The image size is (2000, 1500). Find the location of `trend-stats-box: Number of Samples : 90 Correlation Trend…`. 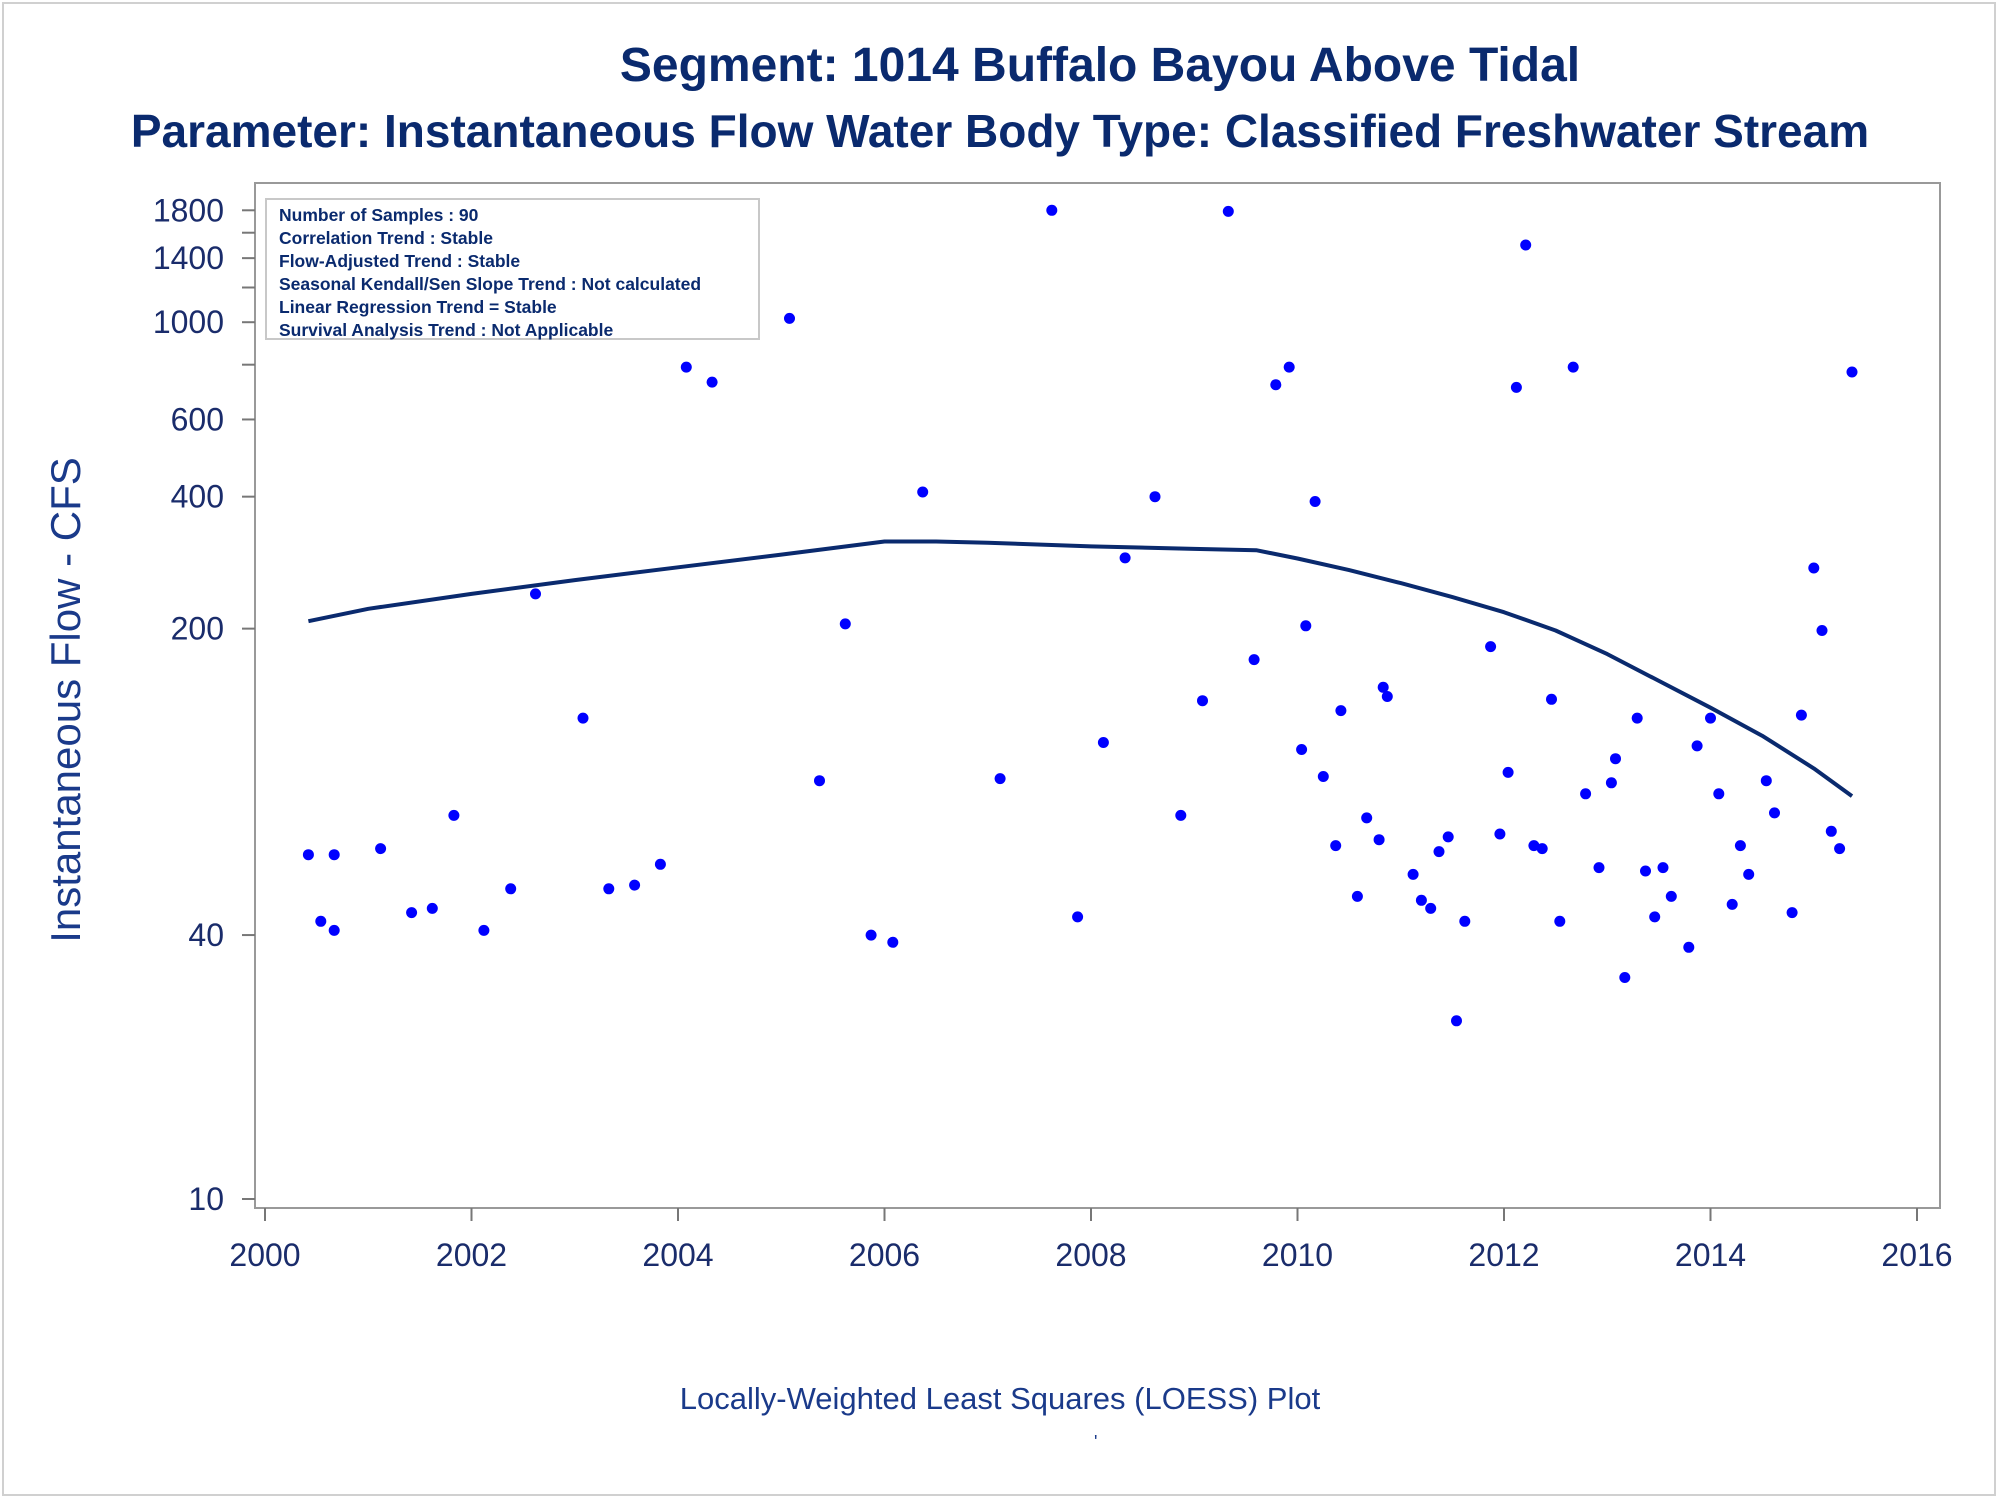

trend-stats-box: Number of Samples : 90 Correlation Trend… is located at coordinates (512, 269).